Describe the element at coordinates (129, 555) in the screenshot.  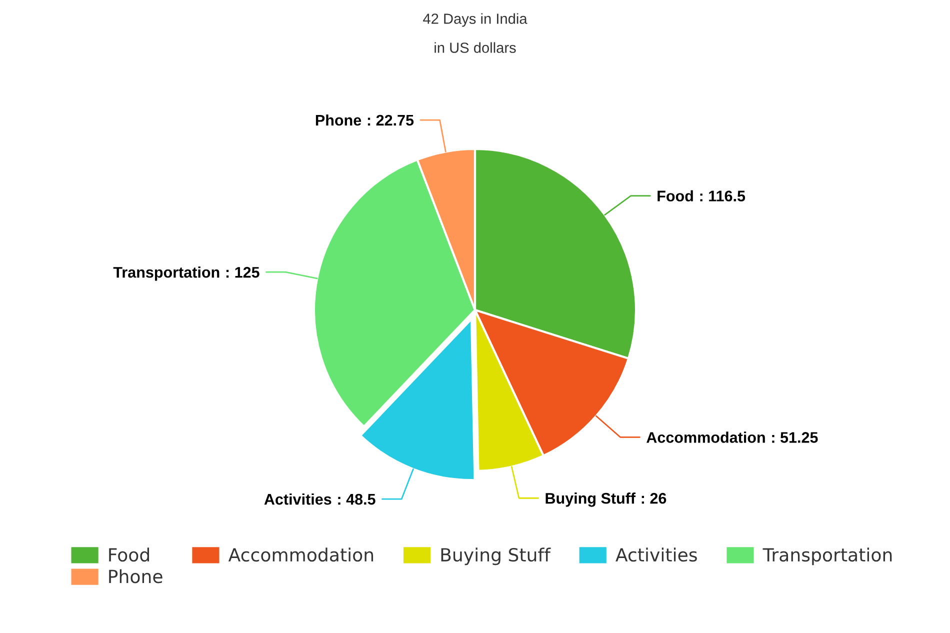
I see `legend-label: Food` at that location.